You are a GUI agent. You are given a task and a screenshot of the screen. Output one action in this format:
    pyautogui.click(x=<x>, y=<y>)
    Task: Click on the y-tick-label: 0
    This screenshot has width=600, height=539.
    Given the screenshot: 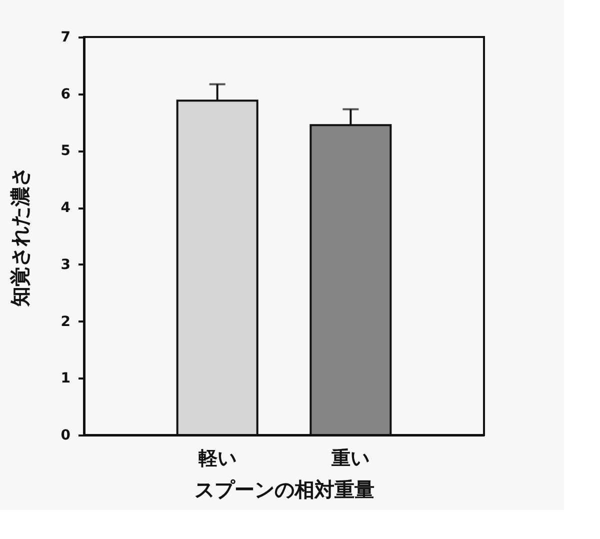 What is the action you would take?
    pyautogui.click(x=65, y=436)
    